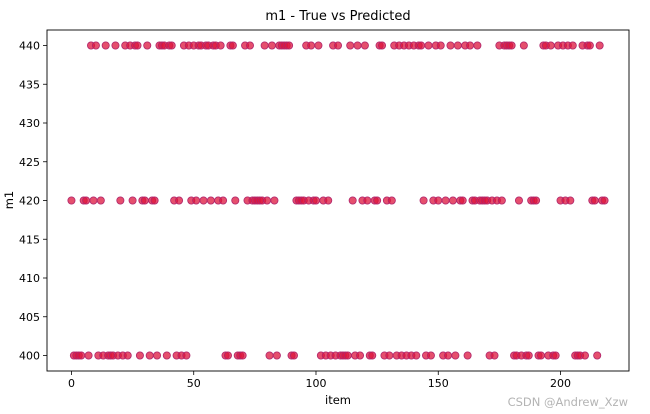 The width and height of the screenshot is (650, 414). I want to click on y-tick-label: 430, so click(29, 123).